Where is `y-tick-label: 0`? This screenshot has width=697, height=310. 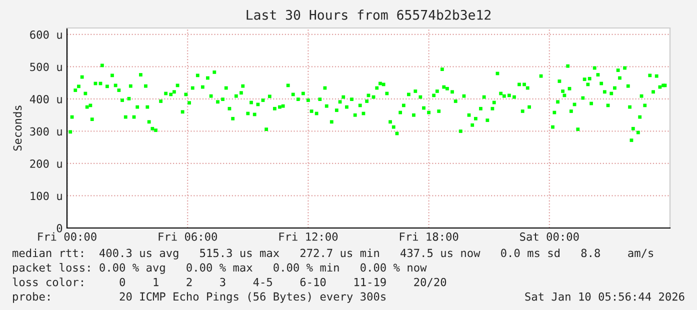 y-tick-label: 0 is located at coordinates (59, 228).